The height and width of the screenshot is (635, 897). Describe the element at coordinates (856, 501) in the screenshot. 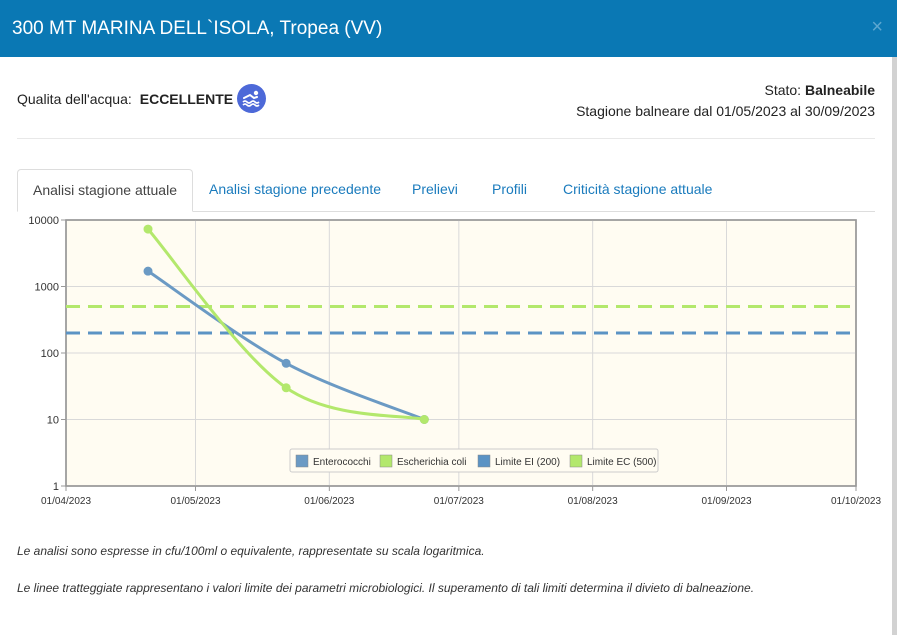

I see `x-tick-label: 01/10/2023` at that location.